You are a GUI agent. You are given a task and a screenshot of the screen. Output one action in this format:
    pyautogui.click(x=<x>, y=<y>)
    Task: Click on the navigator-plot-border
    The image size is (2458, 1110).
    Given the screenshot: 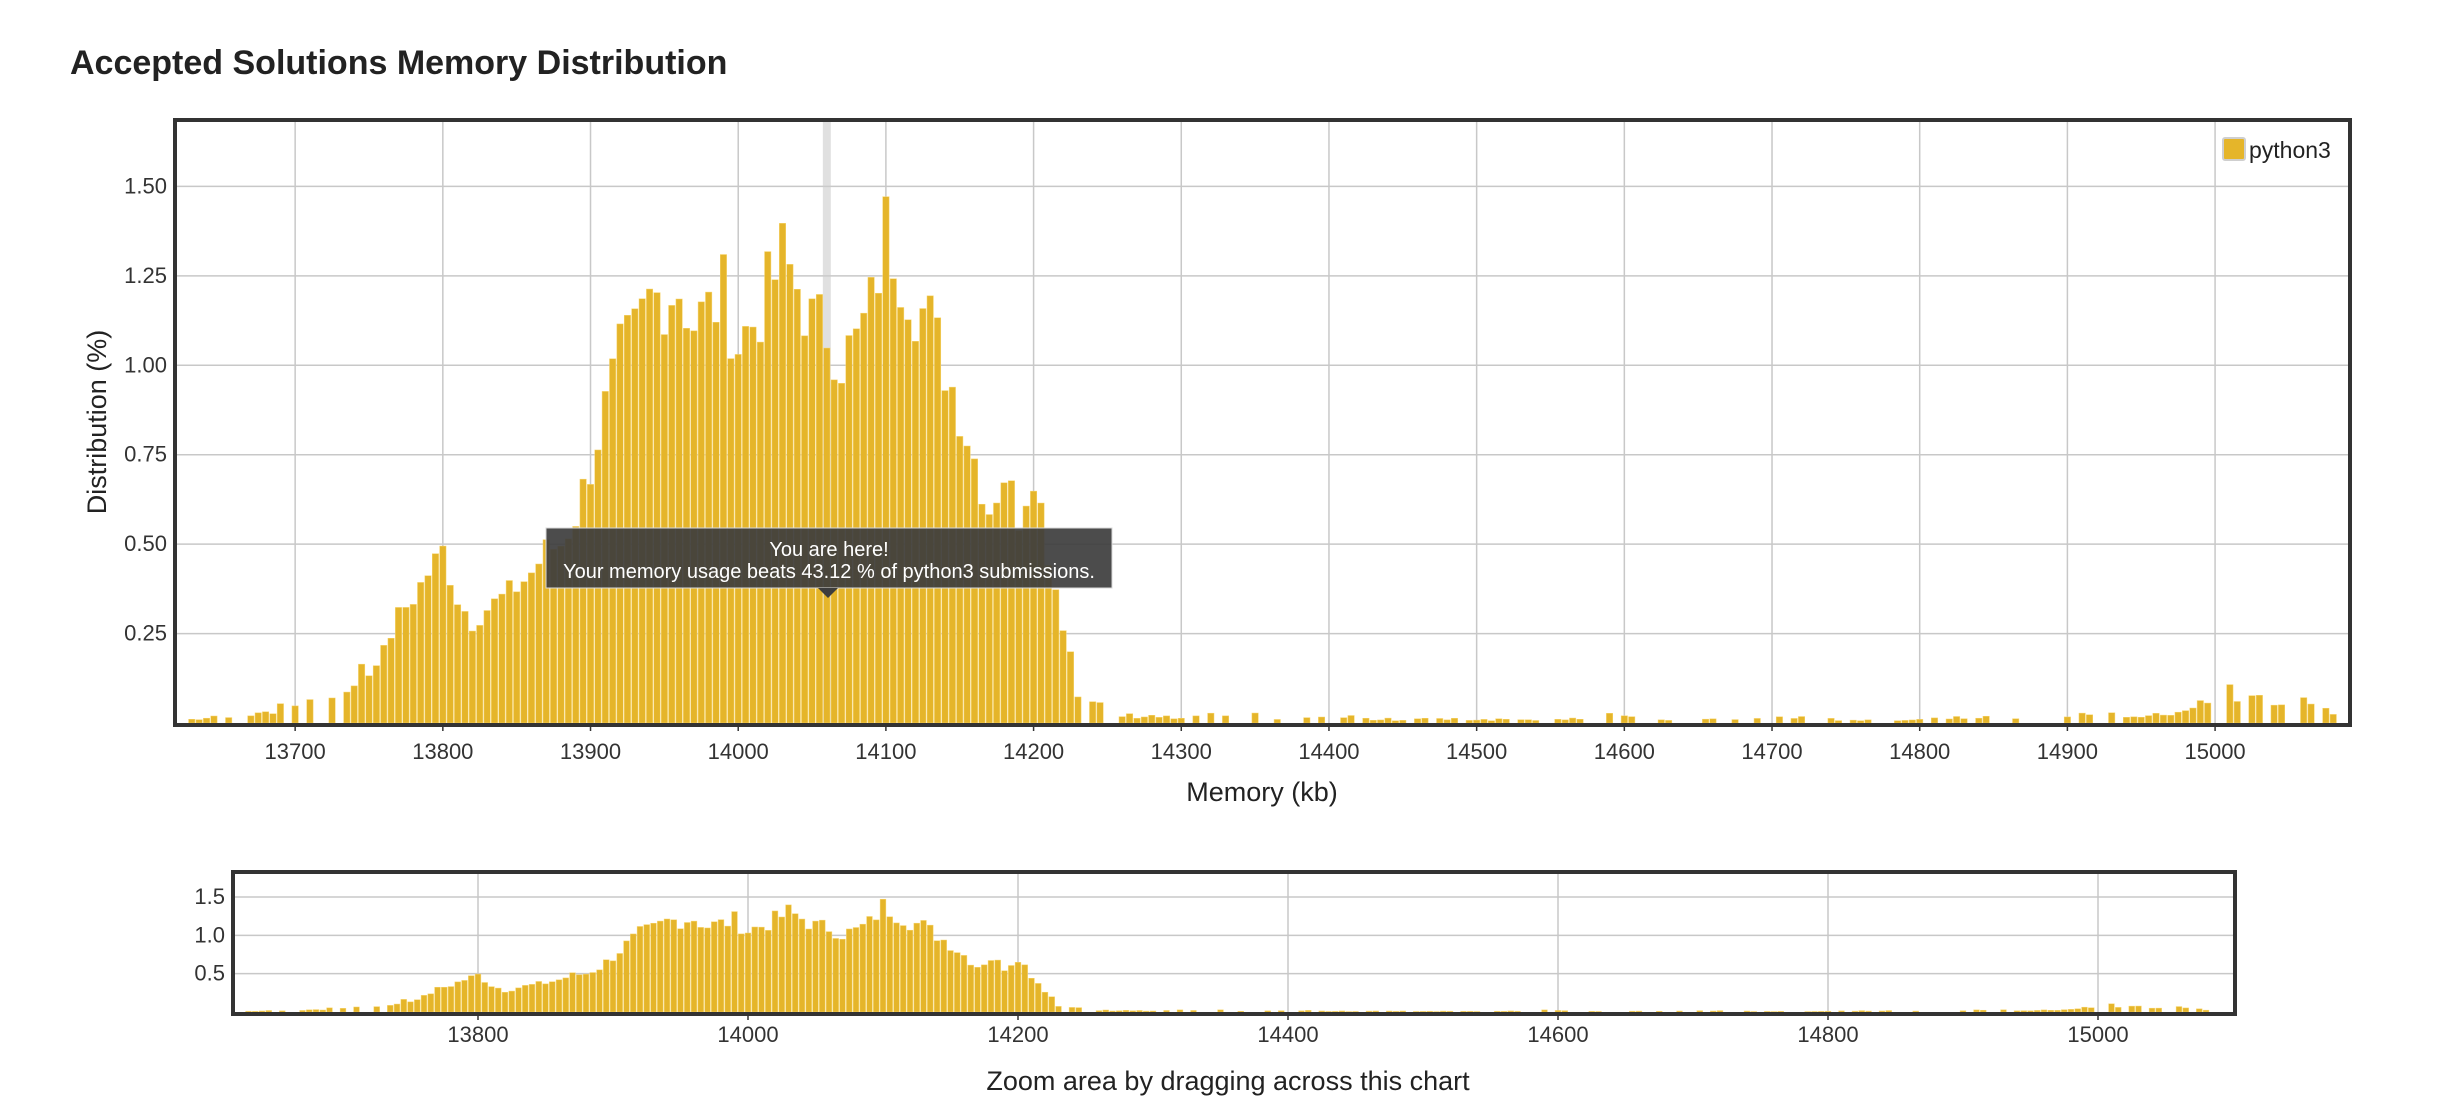 What is the action you would take?
    pyautogui.click(x=1234, y=943)
    